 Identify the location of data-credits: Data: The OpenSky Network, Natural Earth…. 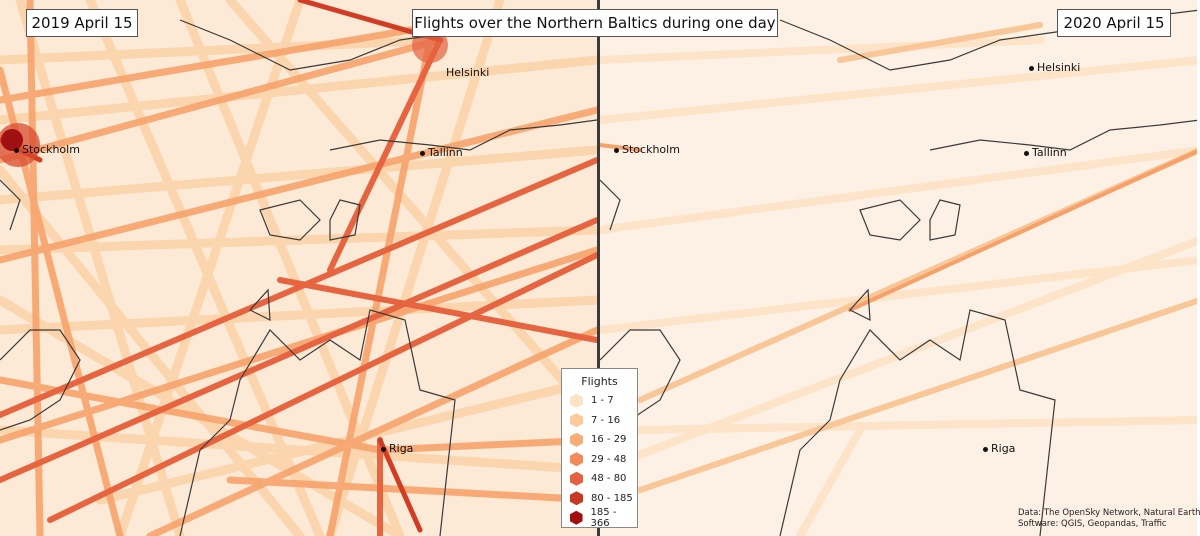
(1109, 519).